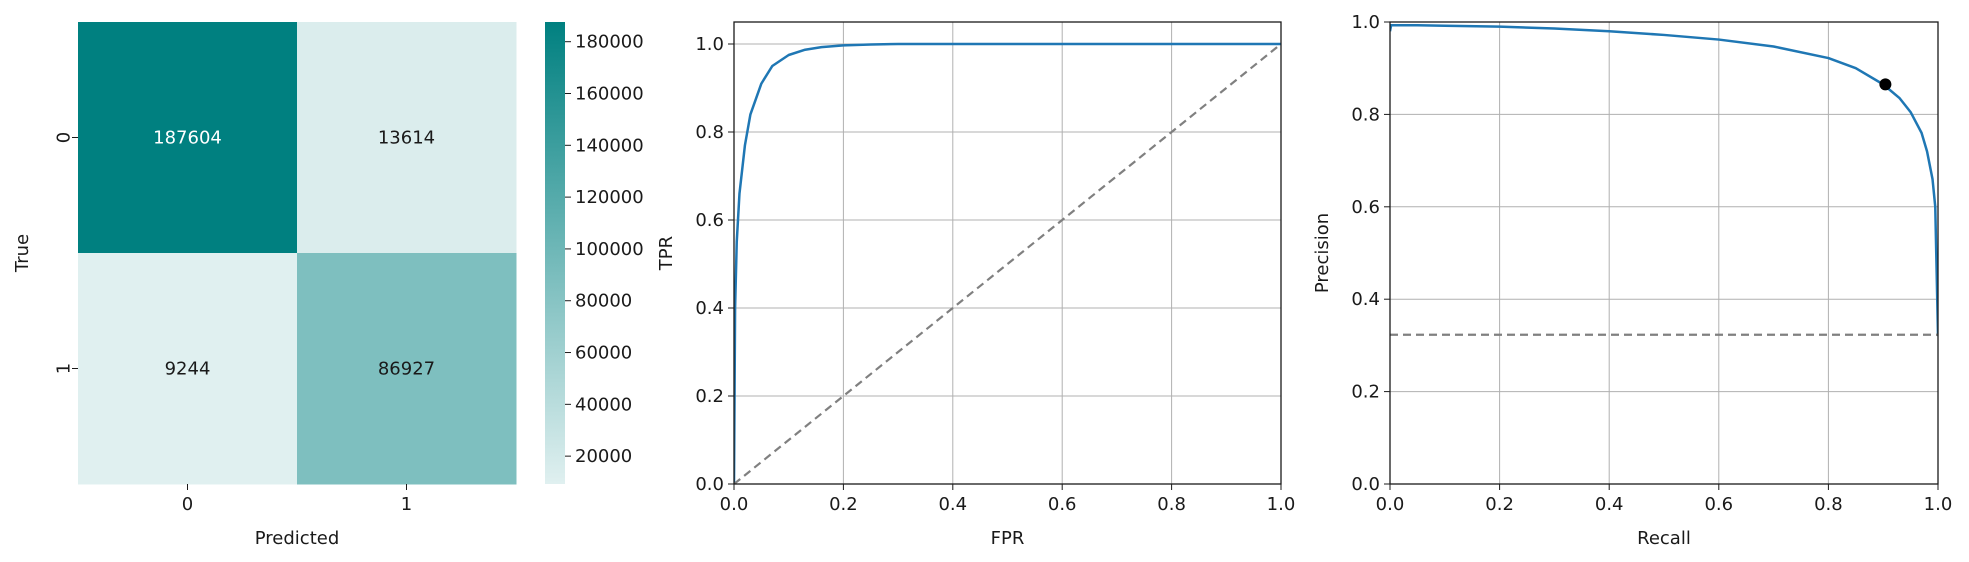 Image resolution: width=1969 pixels, height=562 pixels. I want to click on cell-value-label: 86927, so click(406, 369).